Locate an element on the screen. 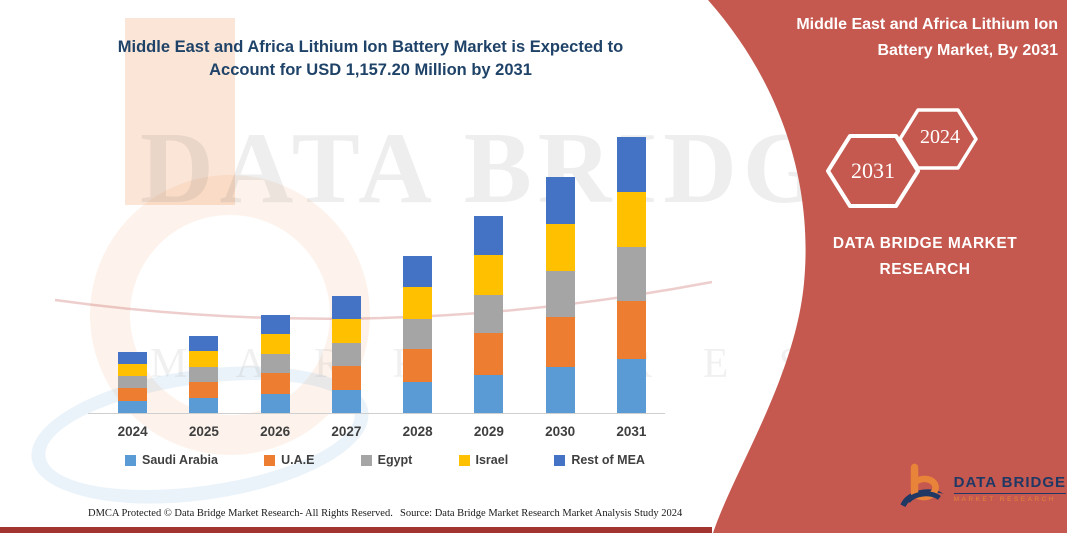  bar-segment-2027-israel is located at coordinates (346, 331).